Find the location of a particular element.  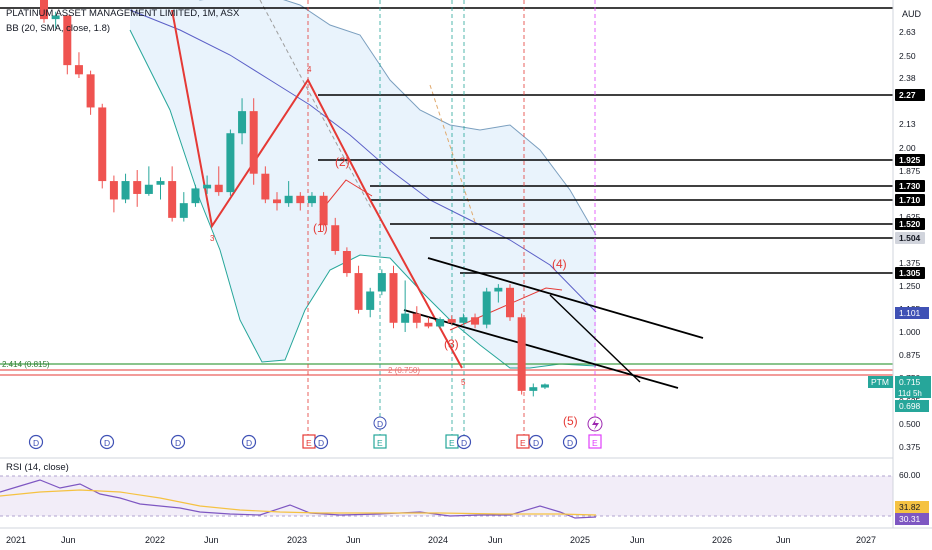

time-label: 2021 is located at coordinates (16, 540).